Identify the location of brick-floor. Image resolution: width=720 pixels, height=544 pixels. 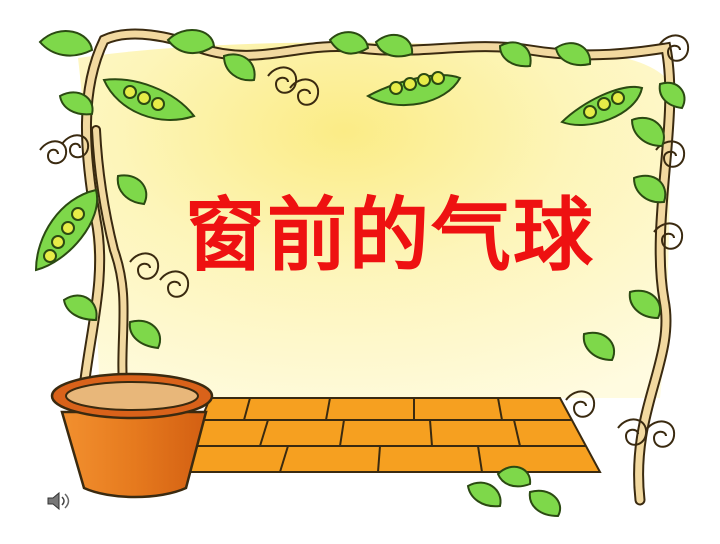
(390, 435).